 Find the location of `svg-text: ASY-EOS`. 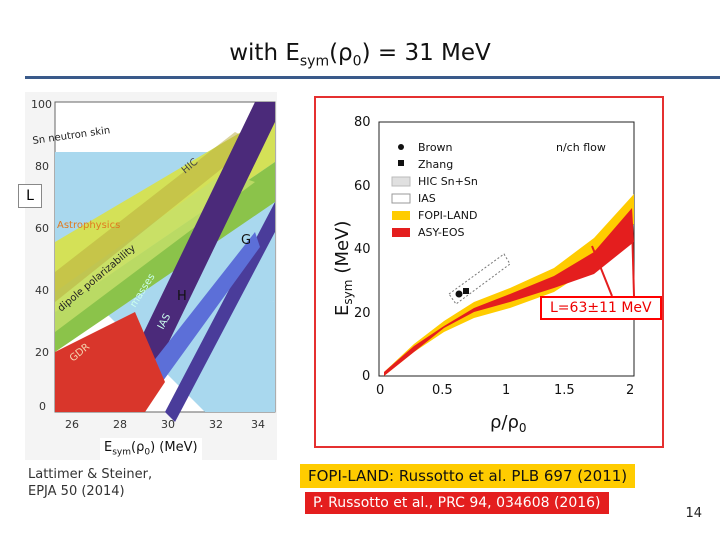

svg-text: ASY-EOS is located at coordinates (441, 232).